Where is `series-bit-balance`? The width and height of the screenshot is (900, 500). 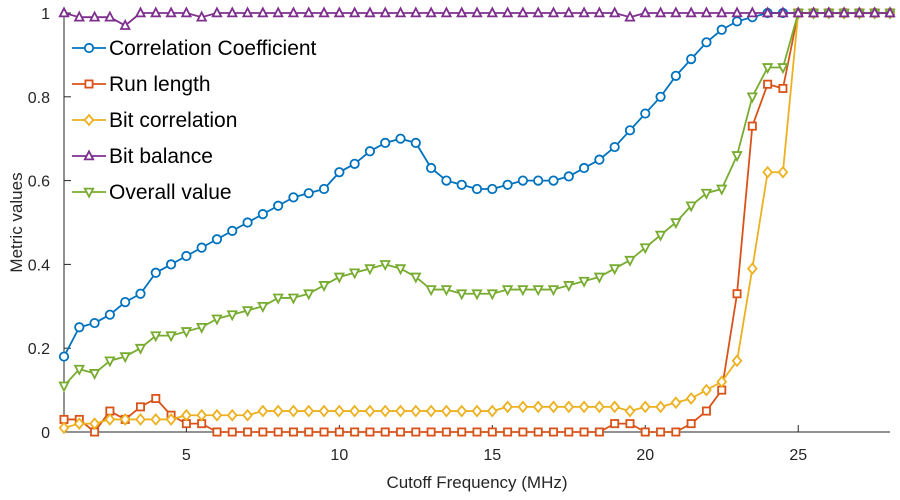
series-bit-balance is located at coordinates (477, 18).